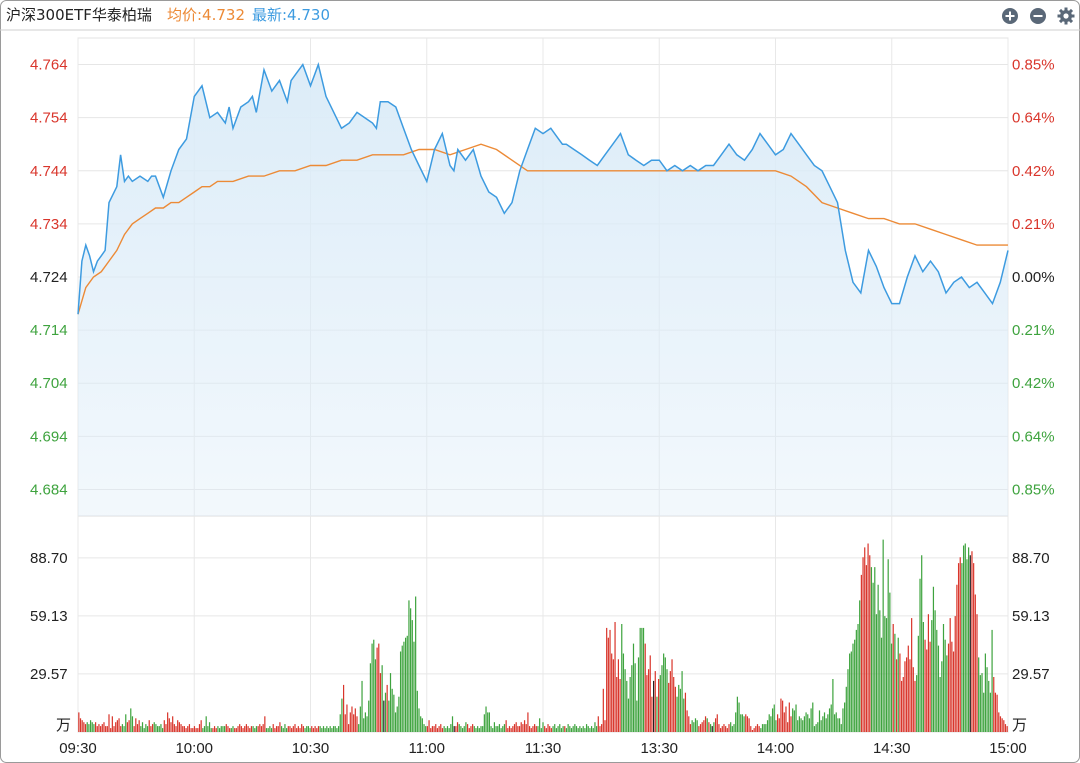 The height and width of the screenshot is (763, 1080). What do you see at coordinates (892, 748) in the screenshot?
I see `time-tick-label: 14:30` at bounding box center [892, 748].